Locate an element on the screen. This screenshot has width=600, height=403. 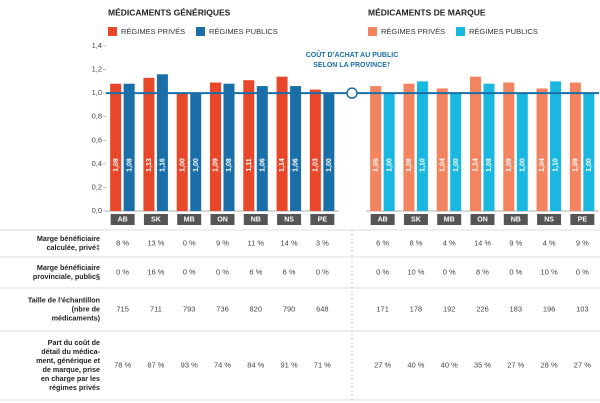
y-tick-label: 0,8 is located at coordinates (97, 116).